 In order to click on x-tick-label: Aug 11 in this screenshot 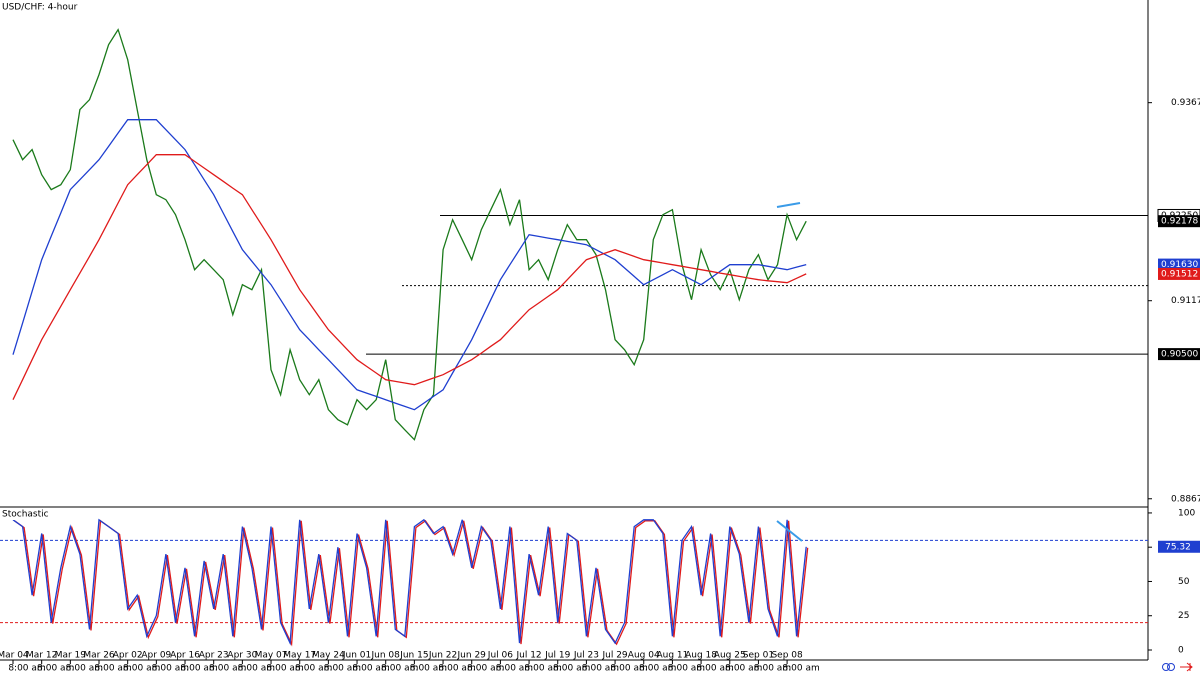, I will do `click(672, 656)`.